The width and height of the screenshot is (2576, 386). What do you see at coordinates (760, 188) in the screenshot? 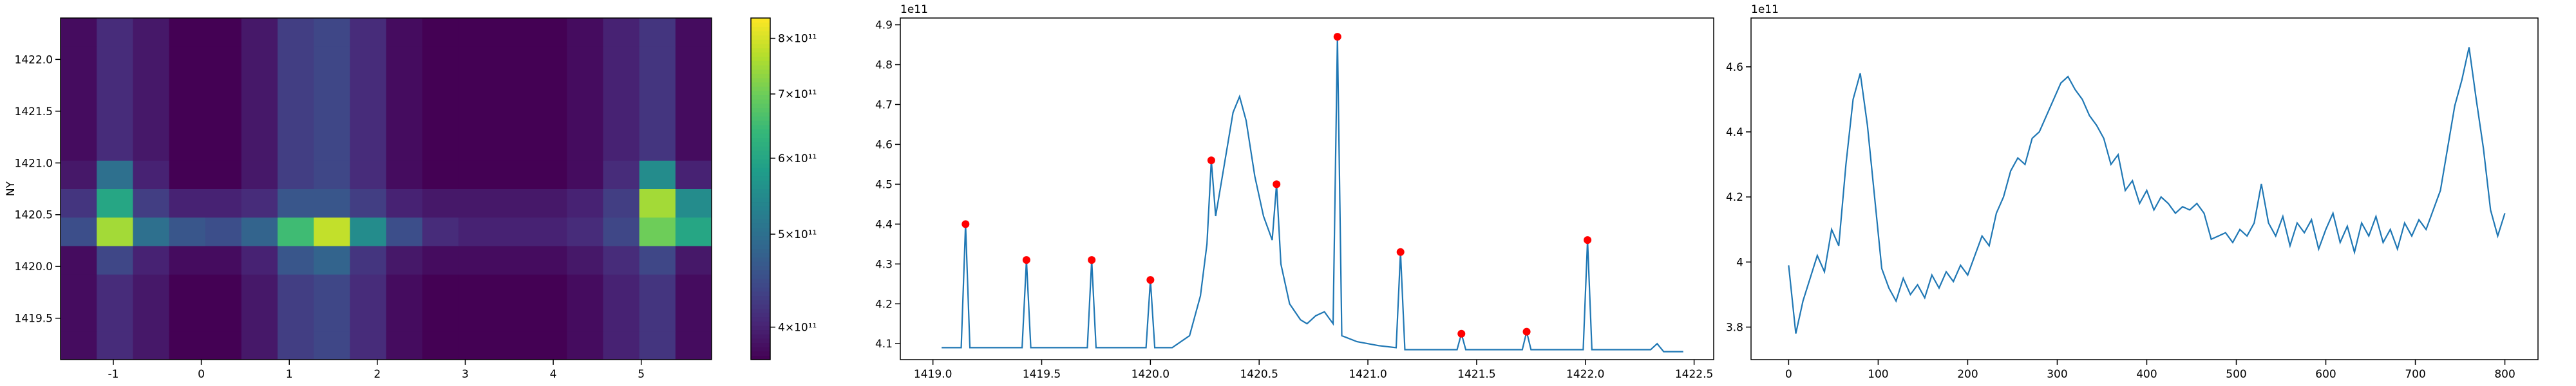
I see `colorbar-frame` at bounding box center [760, 188].